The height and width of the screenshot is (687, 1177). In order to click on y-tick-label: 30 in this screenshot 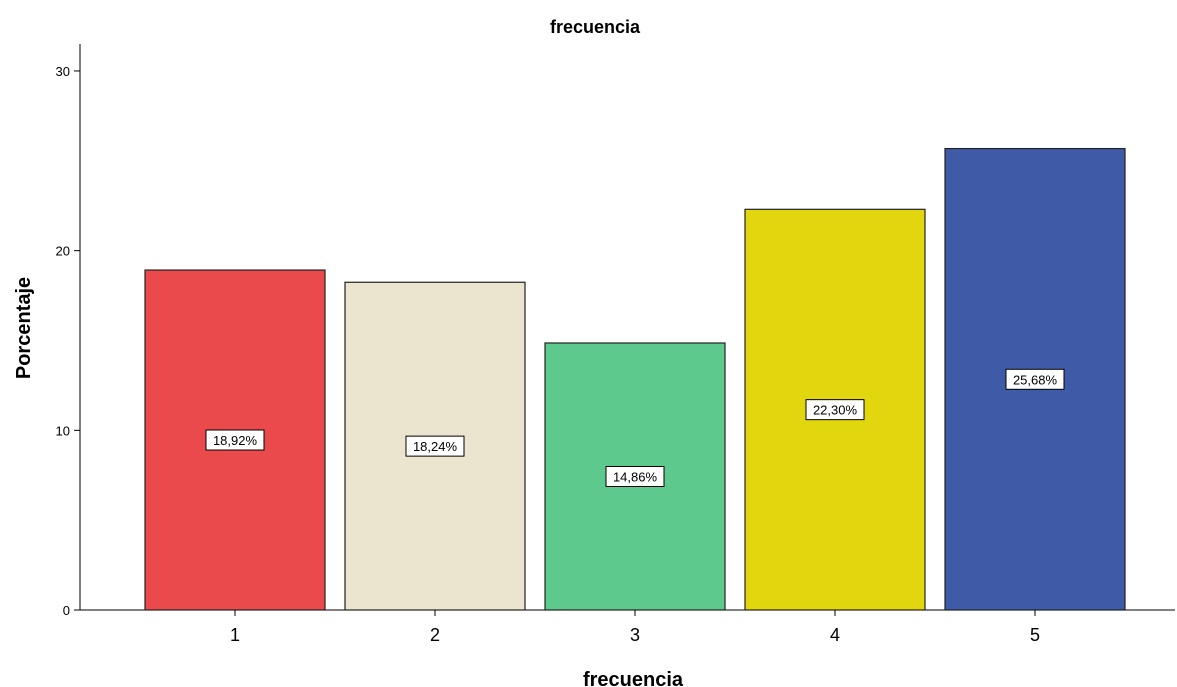, I will do `click(63, 71)`.